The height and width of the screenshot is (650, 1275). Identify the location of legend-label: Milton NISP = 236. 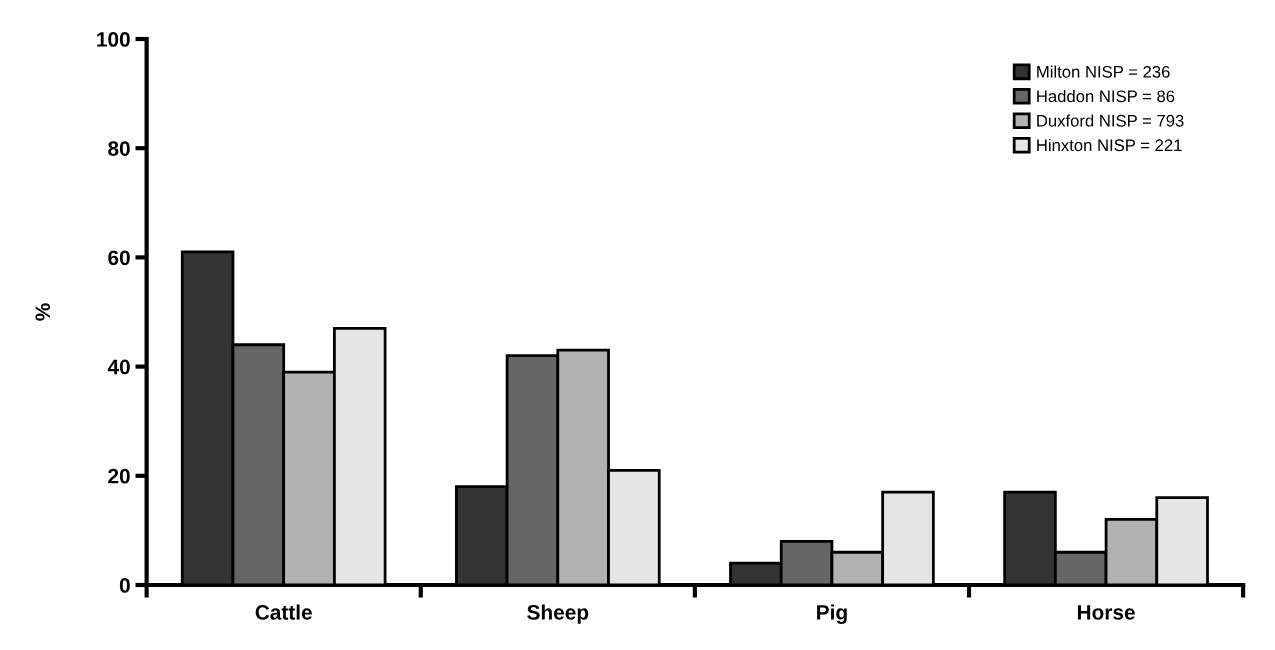
(1103, 71).